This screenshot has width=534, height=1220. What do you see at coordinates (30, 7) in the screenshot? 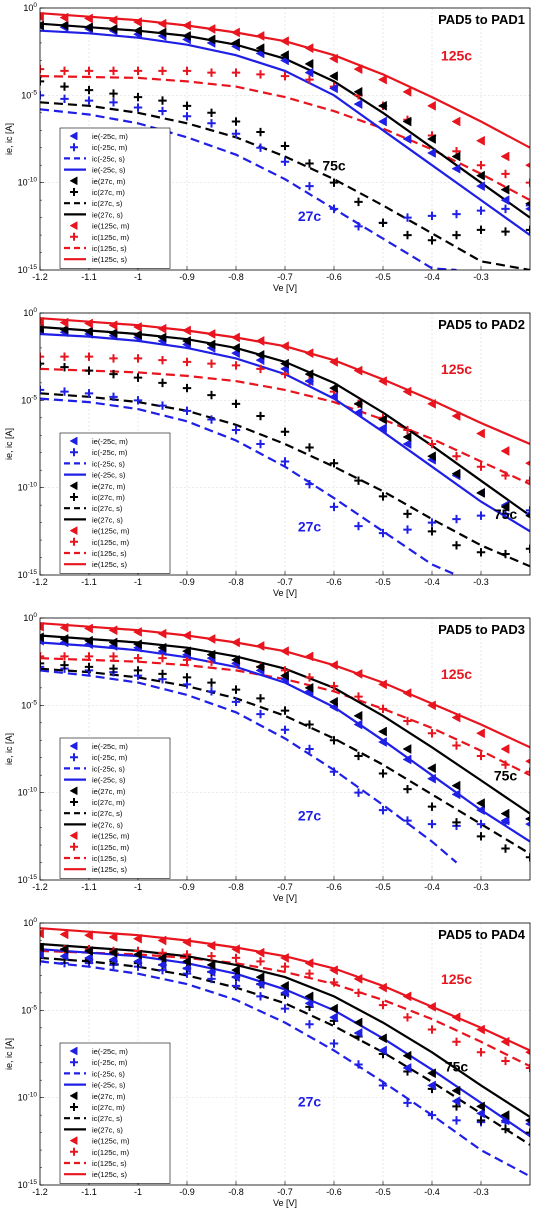
I see `y-tick-label: 100` at bounding box center [30, 7].